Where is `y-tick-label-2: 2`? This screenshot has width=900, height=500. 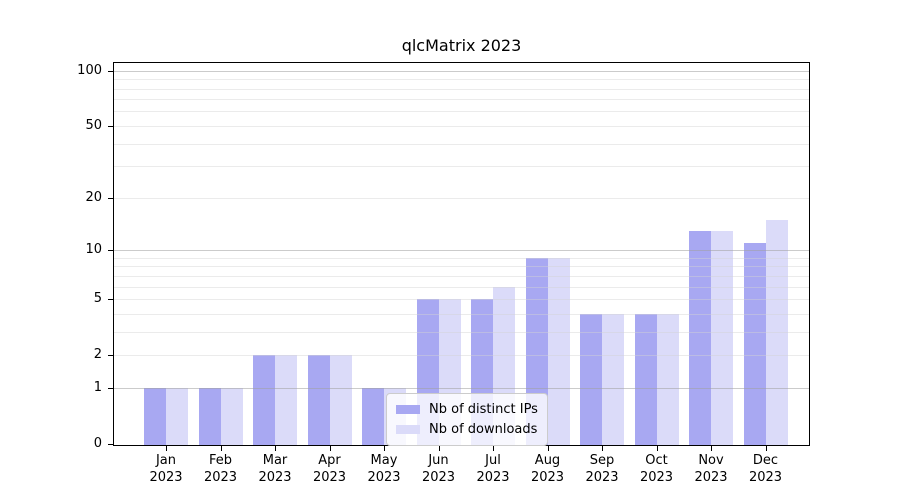
y-tick-label-2: 2 is located at coordinates (97, 355).